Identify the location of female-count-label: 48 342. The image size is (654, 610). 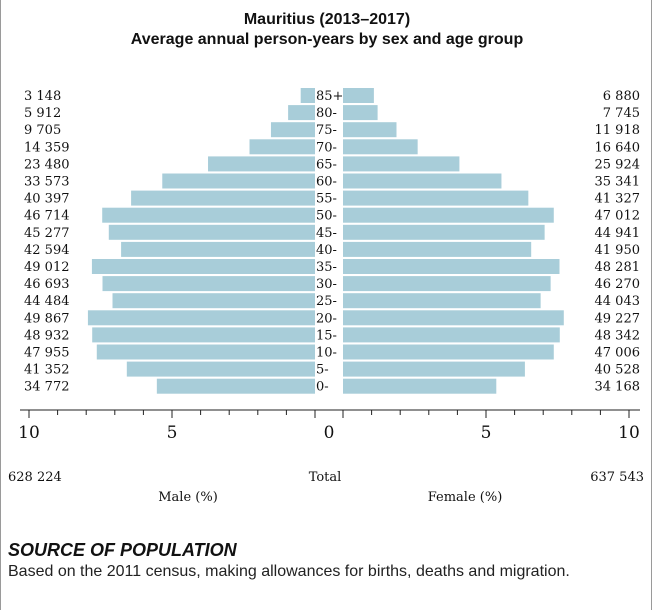
(618, 335).